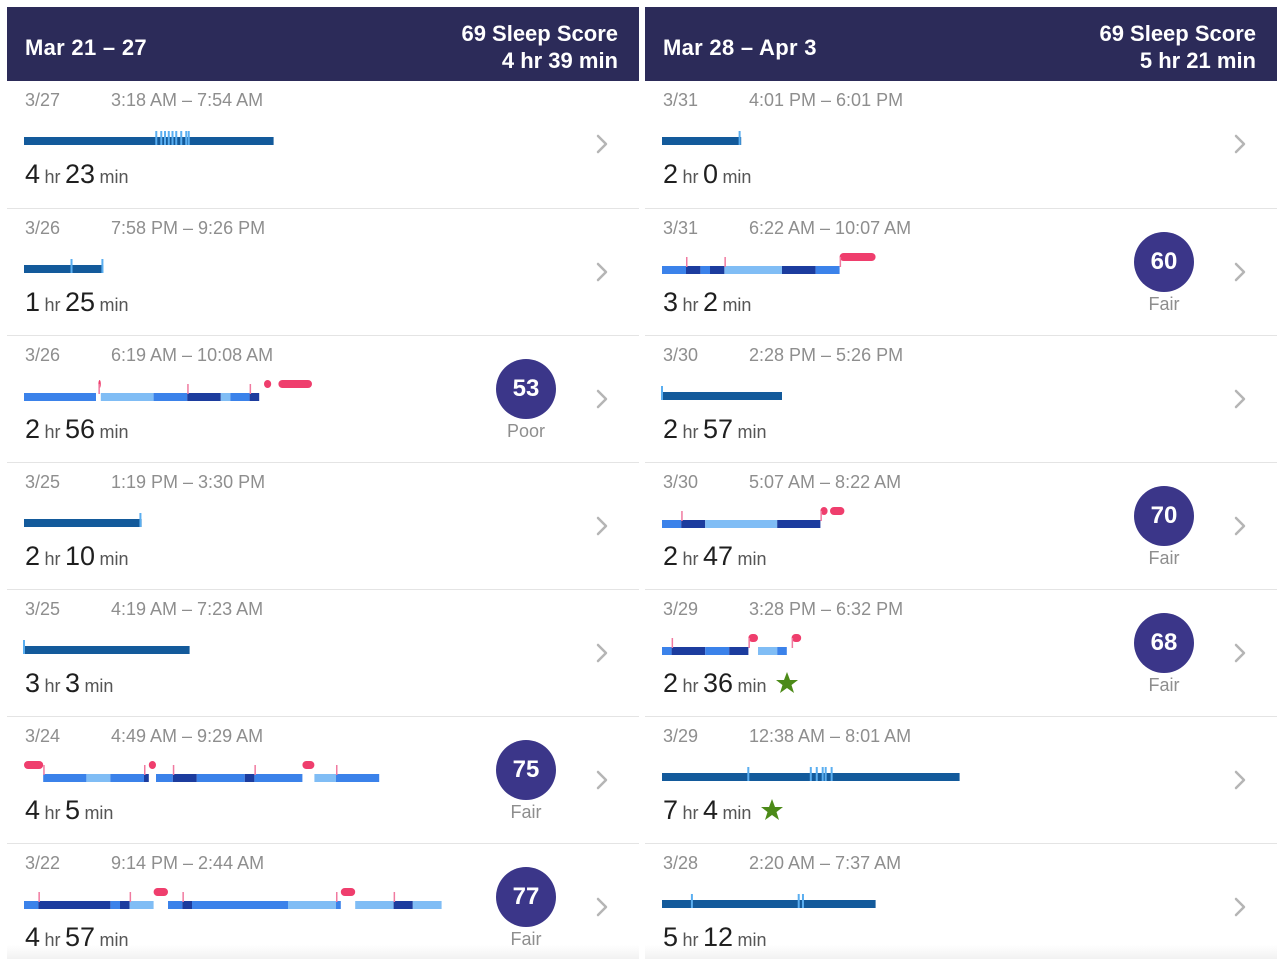 The width and height of the screenshot is (1280, 965). I want to click on sleep-log-row: 3/26 6:19 AM – 10:08 AM 2 hr 56 min 53 Poor, so click(323, 399).